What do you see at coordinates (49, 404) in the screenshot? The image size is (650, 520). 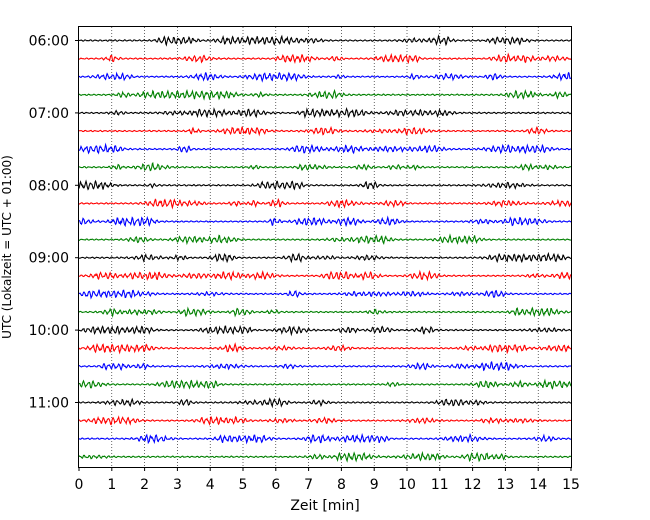 I see `y-tick-label: 11:00` at bounding box center [49, 404].